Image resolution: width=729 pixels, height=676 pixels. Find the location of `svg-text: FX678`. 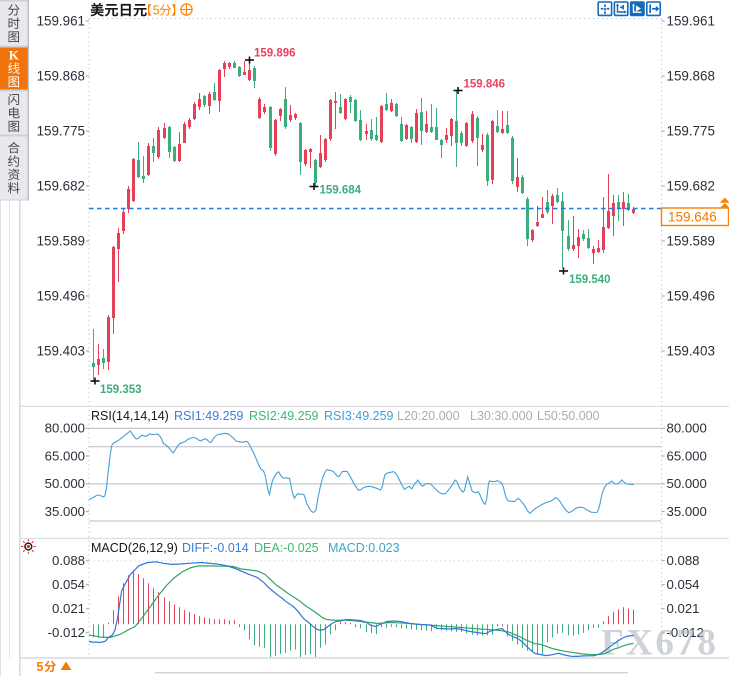

svg-text: FX678 is located at coordinates (659, 643).